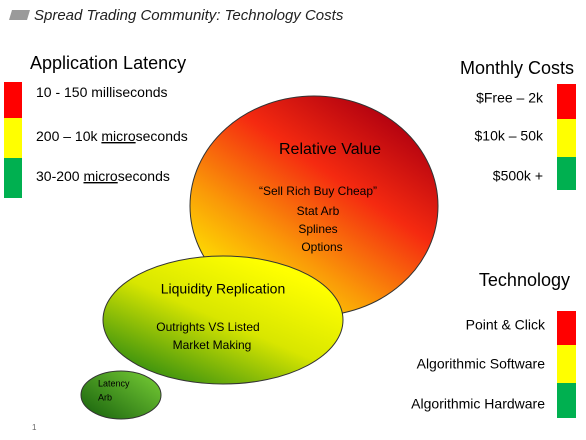 The width and height of the screenshot is (586, 440). What do you see at coordinates (59, 176) in the screenshot?
I see `latency-text: 30-200` at bounding box center [59, 176].